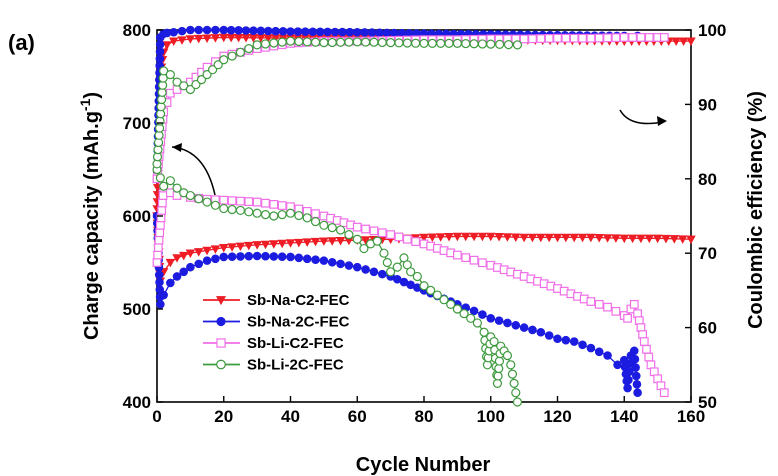 The image size is (778, 476). I want to click on legend-item: Sb-Li-C2-FEC, so click(273, 343).